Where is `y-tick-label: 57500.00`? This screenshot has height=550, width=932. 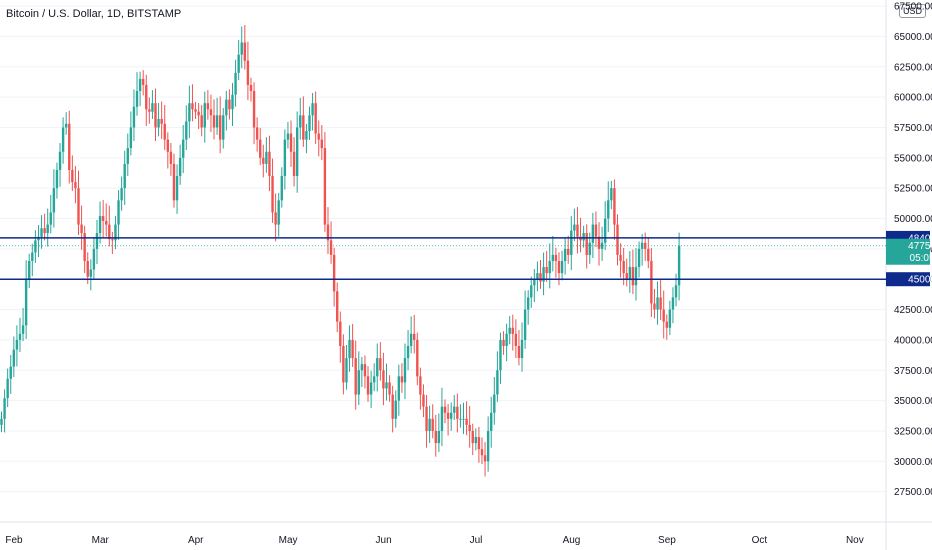
y-tick-label: 57500.00 is located at coordinates (913, 128).